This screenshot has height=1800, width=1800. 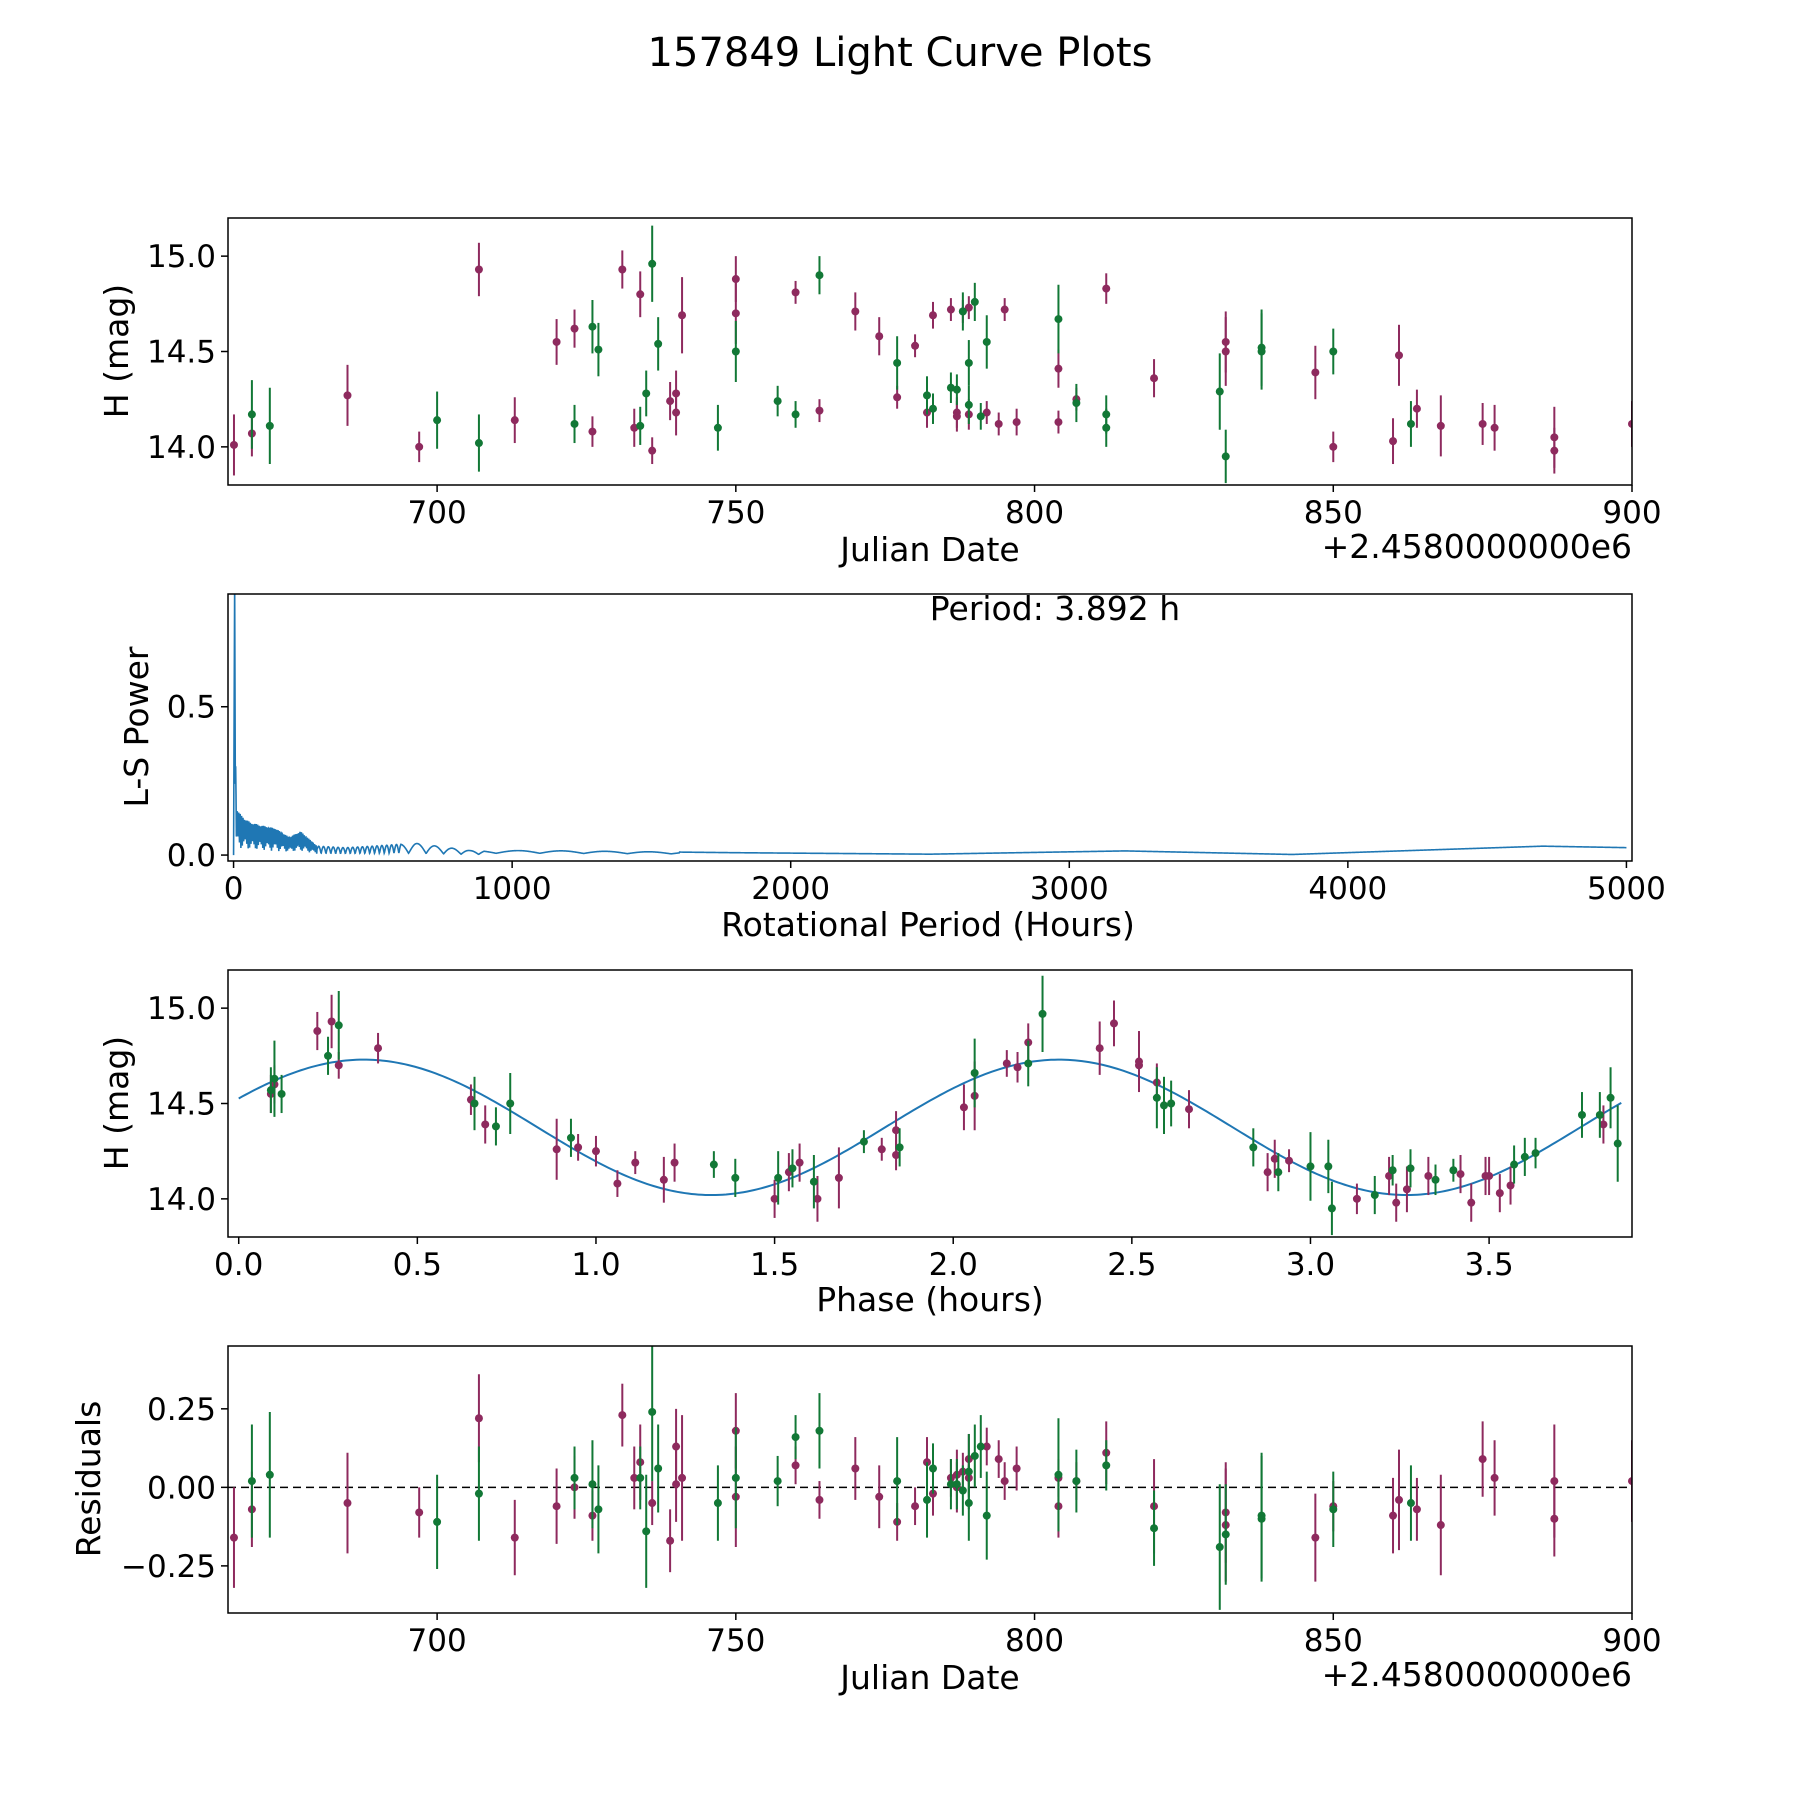 I want to click on residuals-x-tick-label: 850, so click(x=1333, y=1641).